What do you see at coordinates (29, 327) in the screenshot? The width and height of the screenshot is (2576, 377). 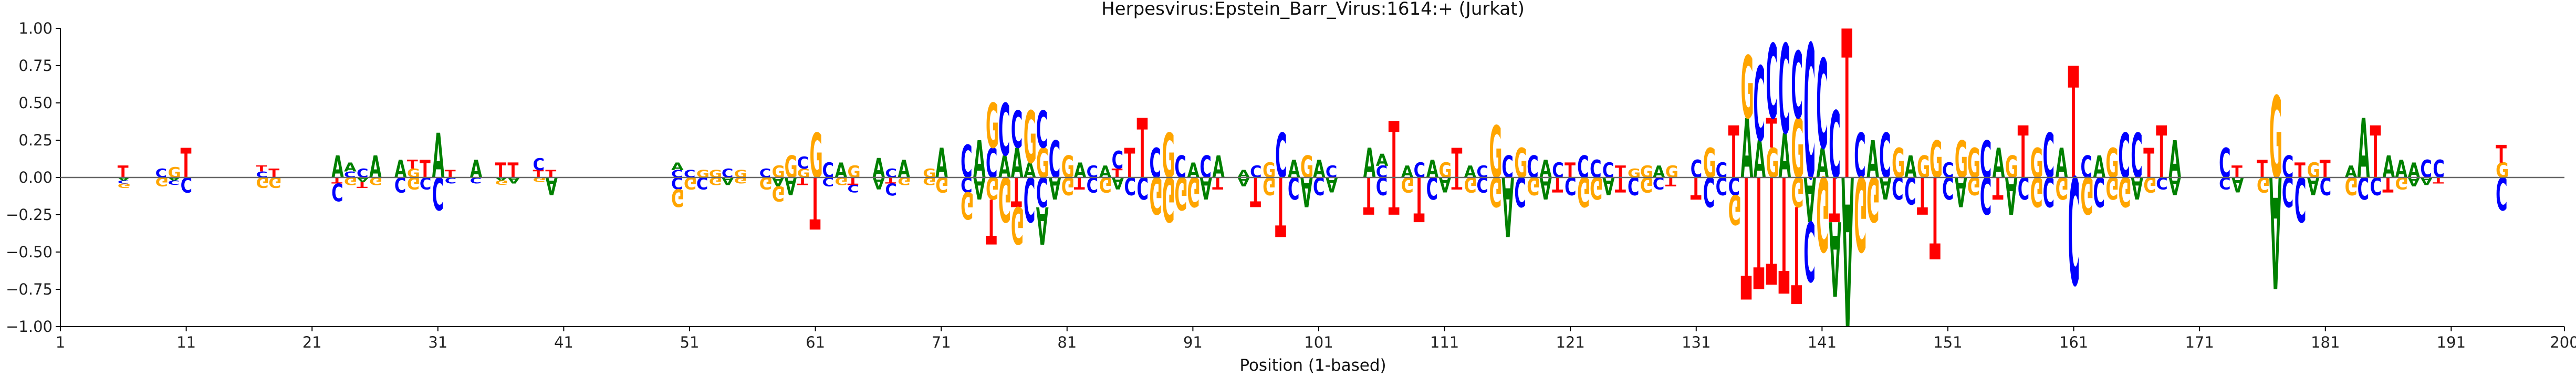 I see `y-tick-label: −1.00` at bounding box center [29, 327].